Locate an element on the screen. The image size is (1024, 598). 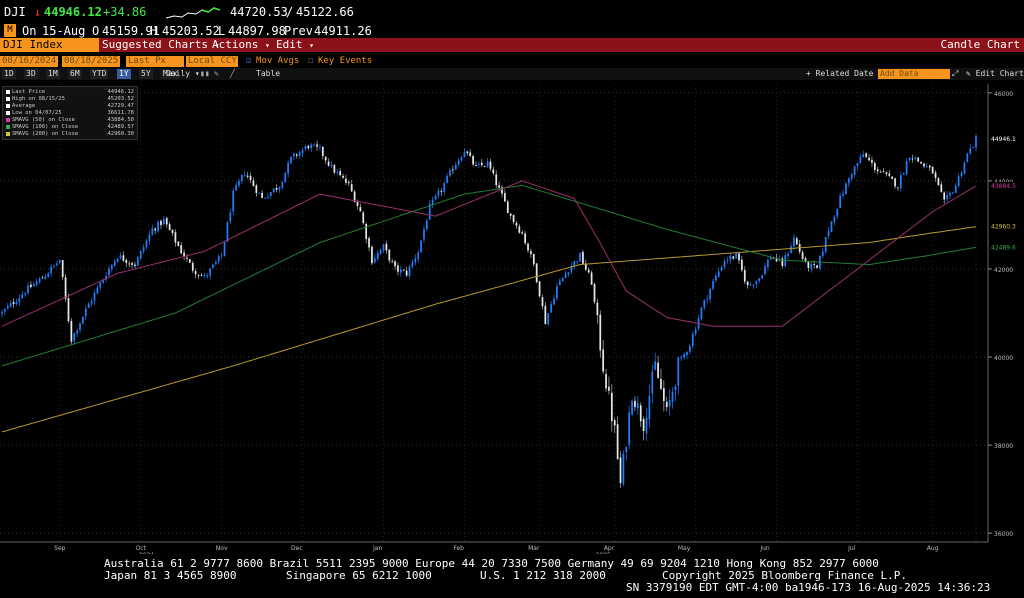
info-icon: M is located at coordinates (10, 30).